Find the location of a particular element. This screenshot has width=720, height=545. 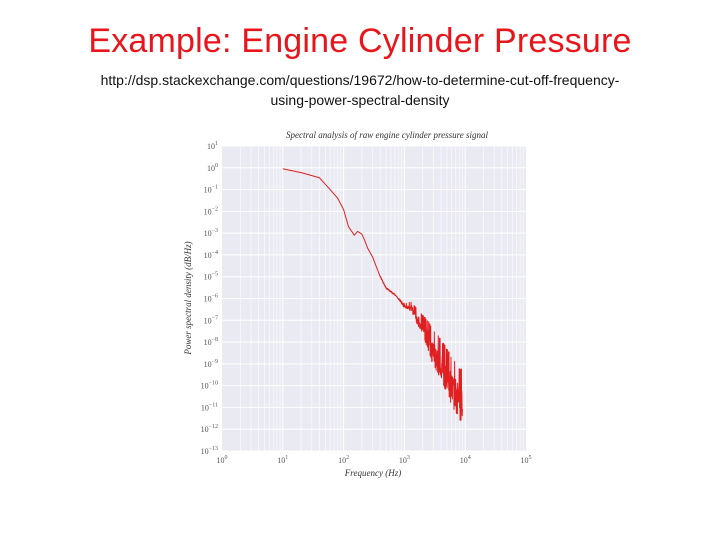

y-tick-label: 10⁻¹⁰ is located at coordinates (209, 386).